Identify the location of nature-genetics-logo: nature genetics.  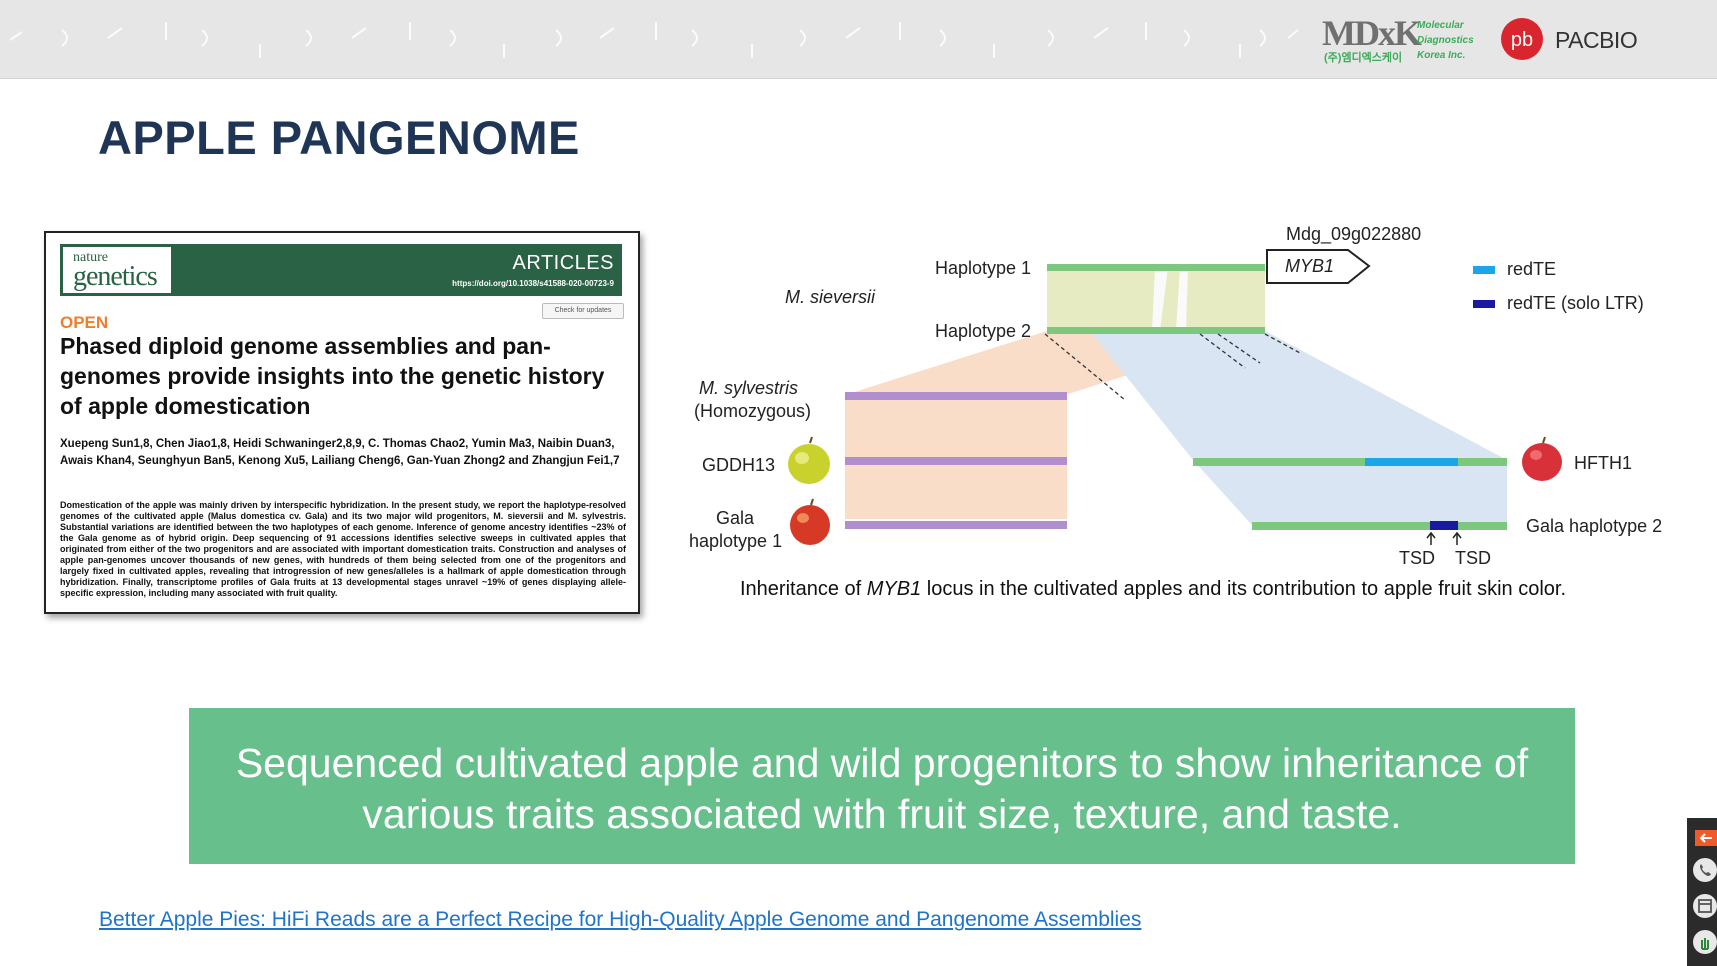
(117, 270).